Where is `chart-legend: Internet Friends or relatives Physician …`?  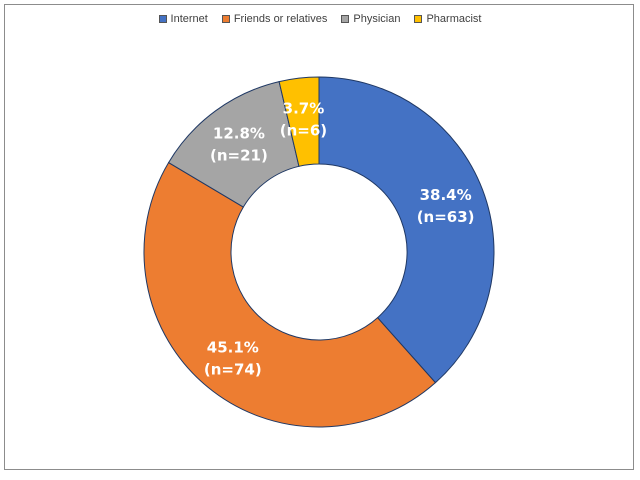 chart-legend: Internet Friends or relatives Physician … is located at coordinates (320, 19).